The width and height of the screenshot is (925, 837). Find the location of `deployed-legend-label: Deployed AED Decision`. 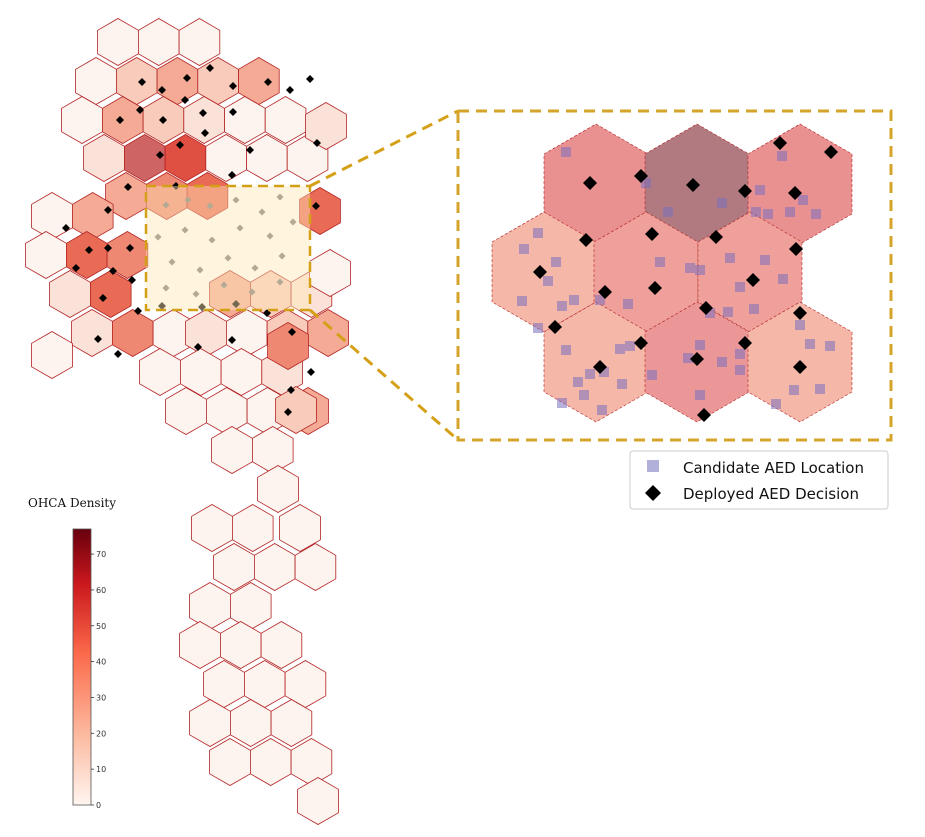

deployed-legend-label: Deployed AED Decision is located at coordinates (771, 494).